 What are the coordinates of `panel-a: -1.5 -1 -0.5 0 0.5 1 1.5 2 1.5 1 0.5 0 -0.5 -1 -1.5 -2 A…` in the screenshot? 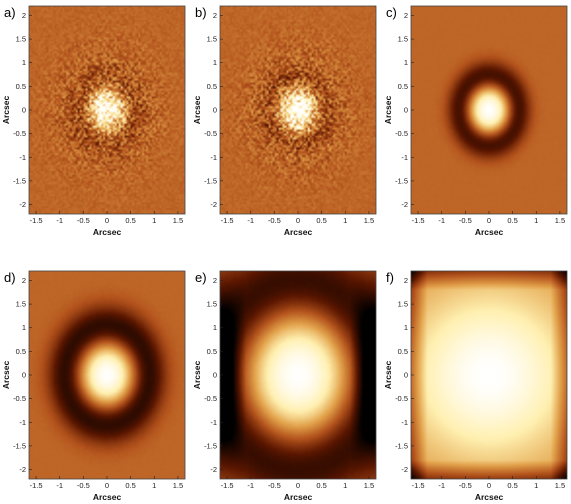 It's located at (93, 121).